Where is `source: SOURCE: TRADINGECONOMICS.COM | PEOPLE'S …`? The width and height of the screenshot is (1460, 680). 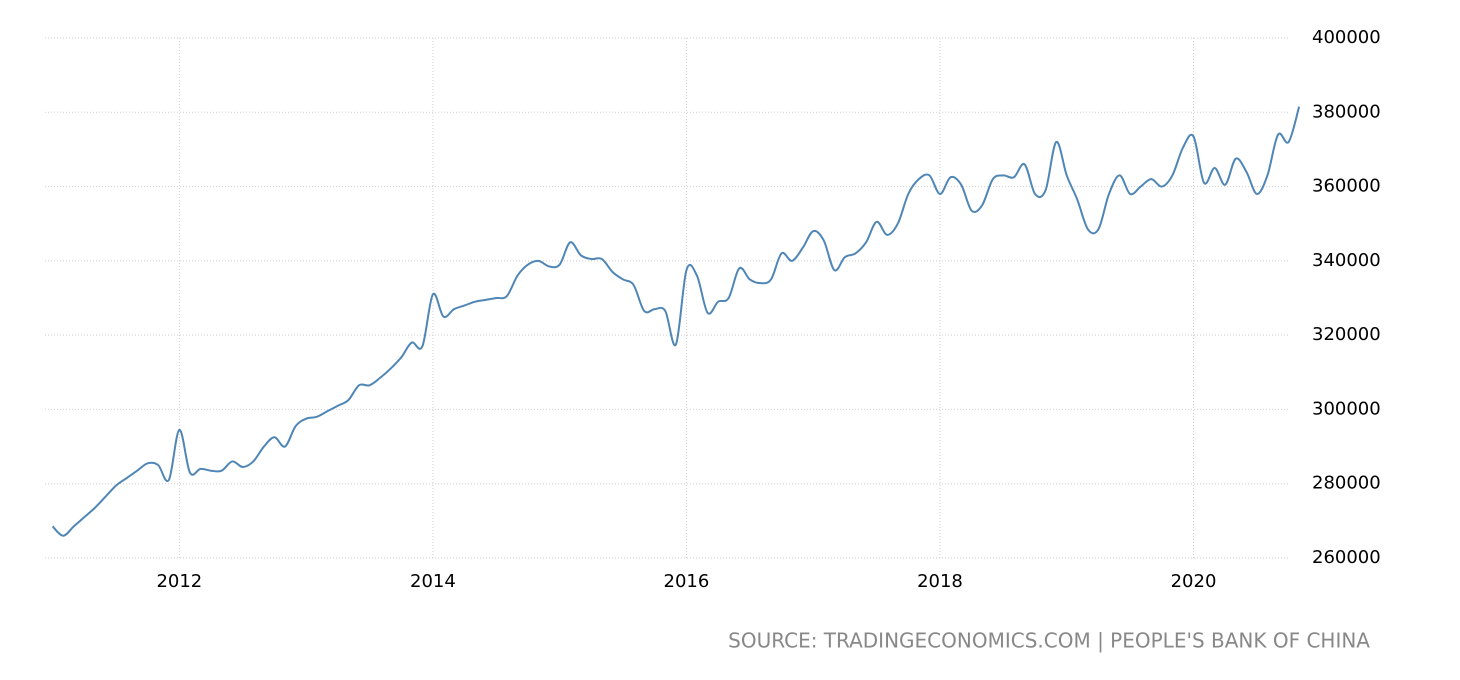
source: SOURCE: TRADINGECONOMICS.COM | PEOPLE'S … is located at coordinates (1049, 641).